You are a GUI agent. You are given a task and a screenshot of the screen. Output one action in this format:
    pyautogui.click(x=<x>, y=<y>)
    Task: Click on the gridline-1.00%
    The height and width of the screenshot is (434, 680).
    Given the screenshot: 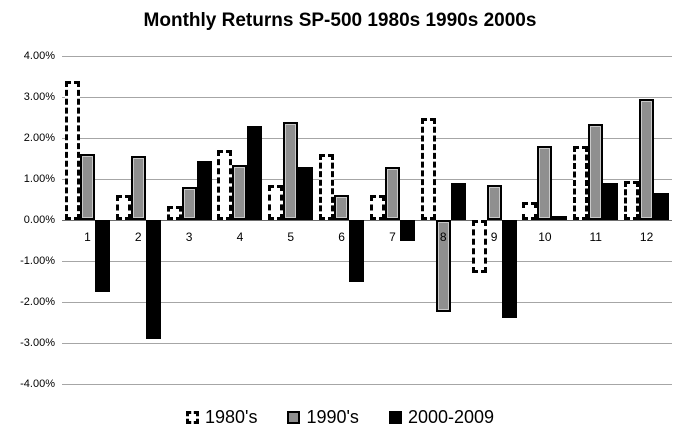 What is the action you would take?
    pyautogui.click(x=367, y=179)
    